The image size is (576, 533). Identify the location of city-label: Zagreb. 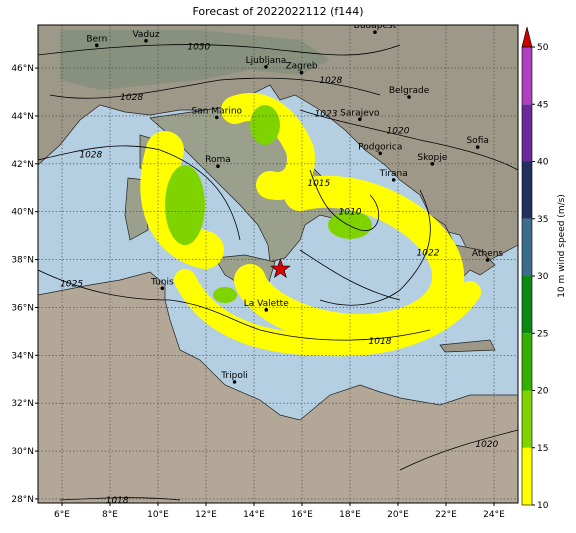
(301, 67).